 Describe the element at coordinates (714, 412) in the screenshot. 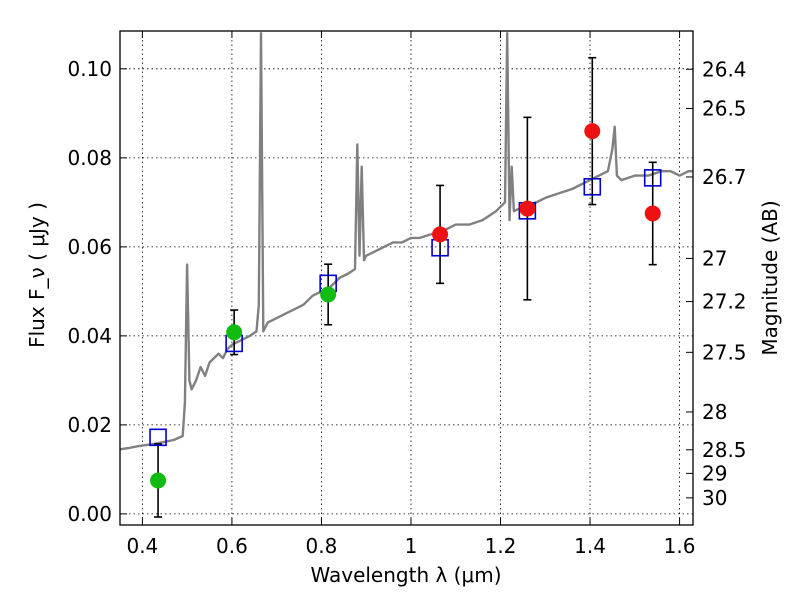

I see `right-tick-label: 28` at that location.